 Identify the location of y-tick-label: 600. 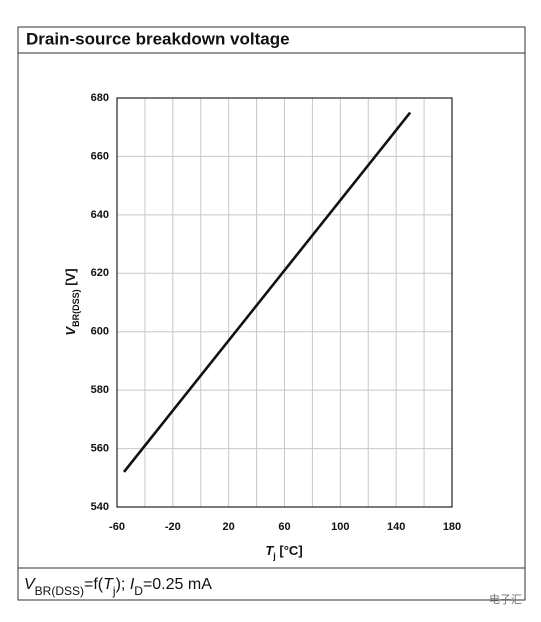
(100, 332).